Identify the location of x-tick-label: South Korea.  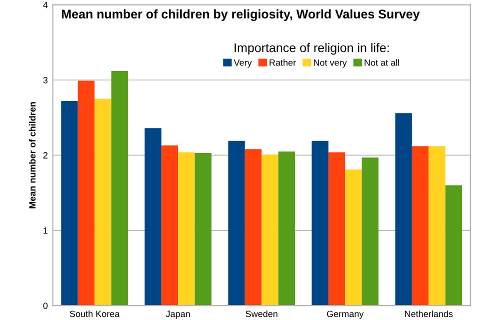
(95, 314).